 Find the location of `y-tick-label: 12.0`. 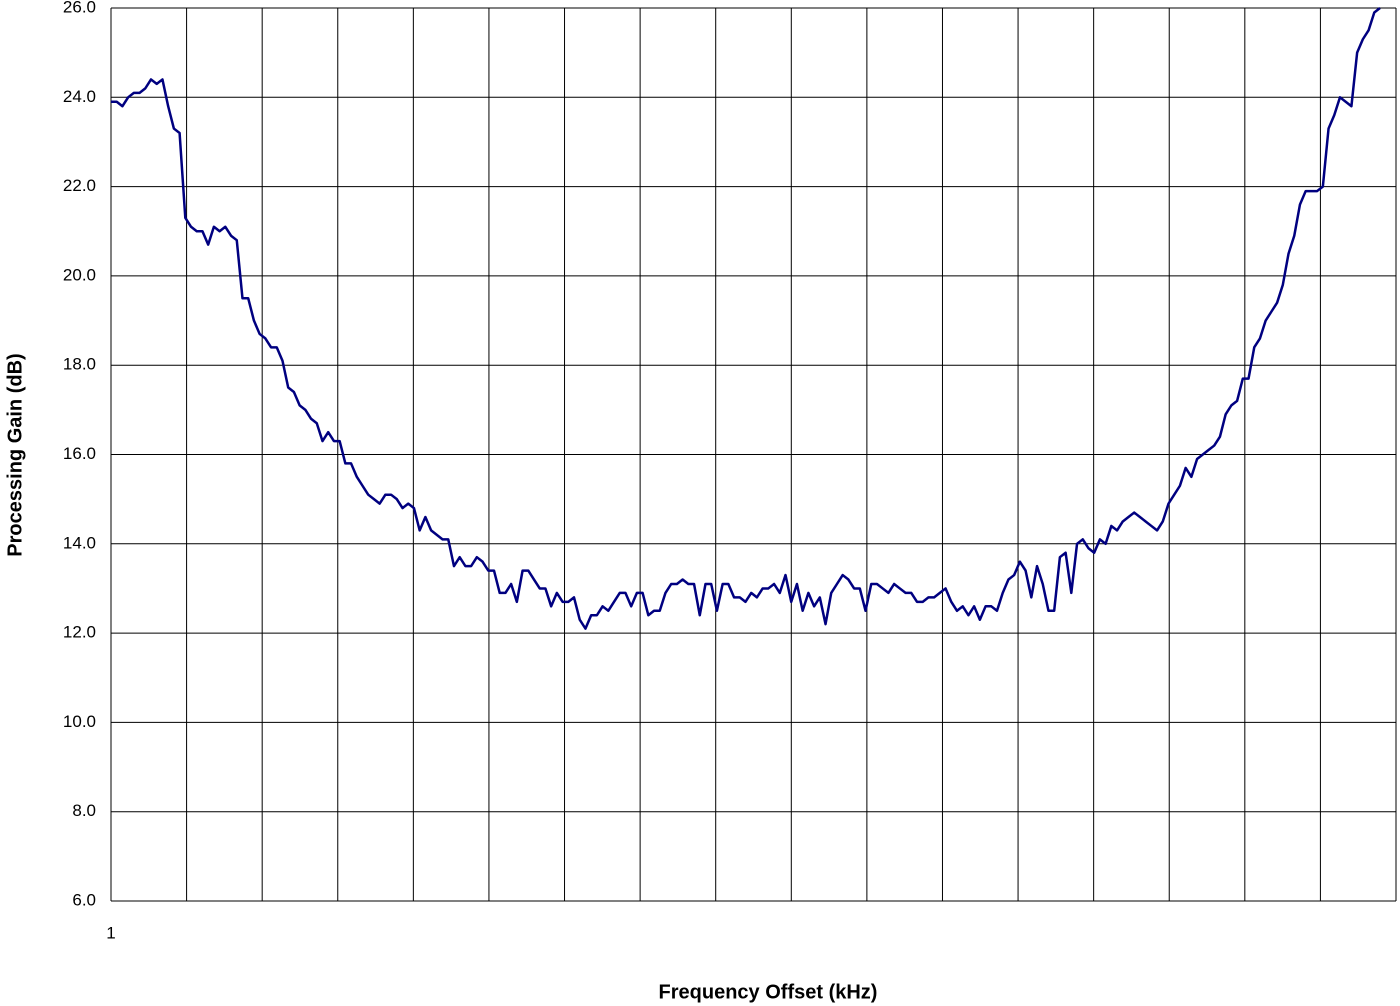

y-tick-label: 12.0 is located at coordinates (79, 632).